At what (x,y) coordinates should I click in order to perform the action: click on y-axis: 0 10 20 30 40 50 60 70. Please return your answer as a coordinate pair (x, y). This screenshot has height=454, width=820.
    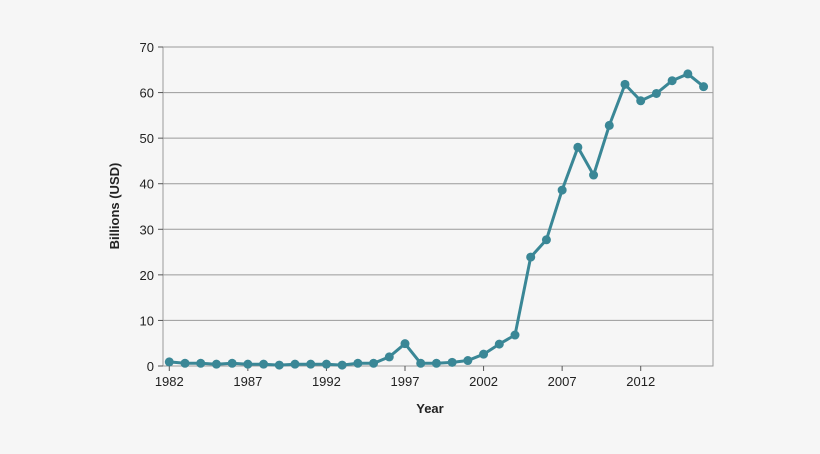
    Looking at the image, I should click on (151, 207).